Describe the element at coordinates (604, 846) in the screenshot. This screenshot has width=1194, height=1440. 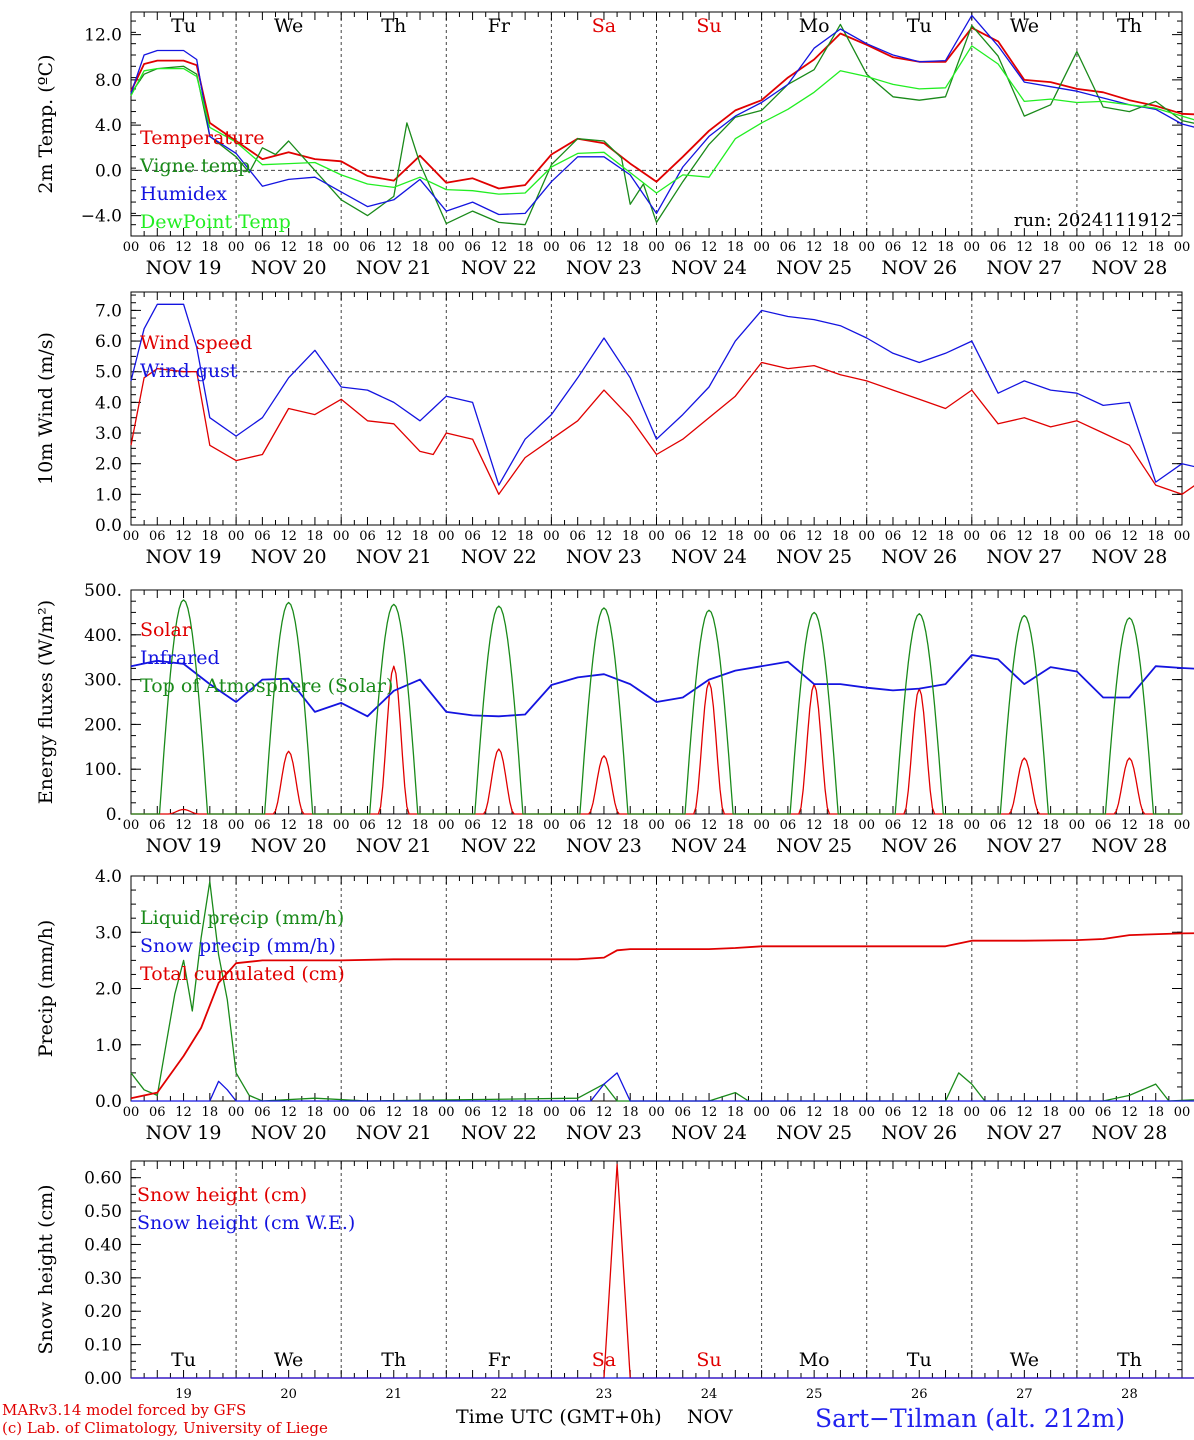
I see `date-label: NOV 23` at that location.